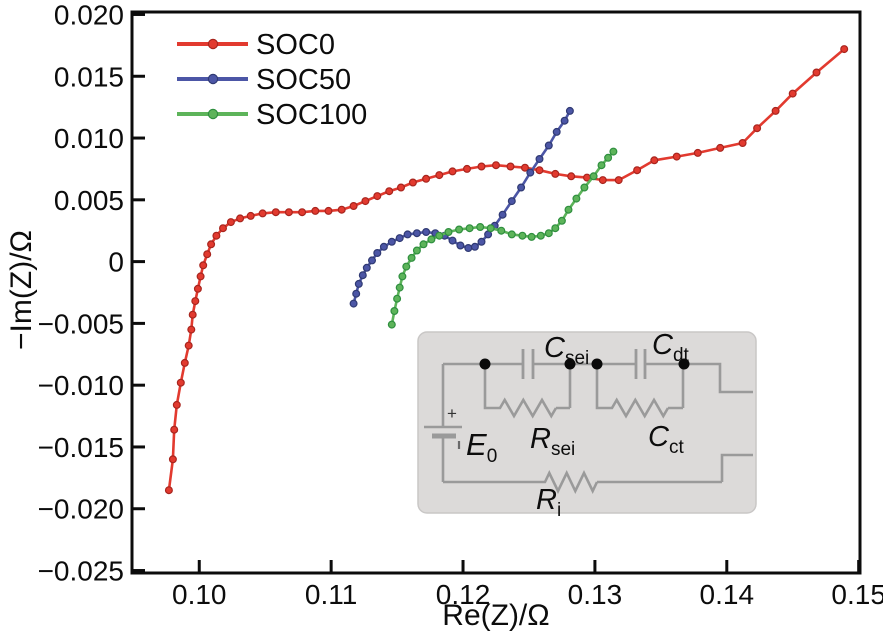 This screenshot has height=642, width=883. I want to click on y-axis-title: −Im(Z)/Ω, so click(21, 290).